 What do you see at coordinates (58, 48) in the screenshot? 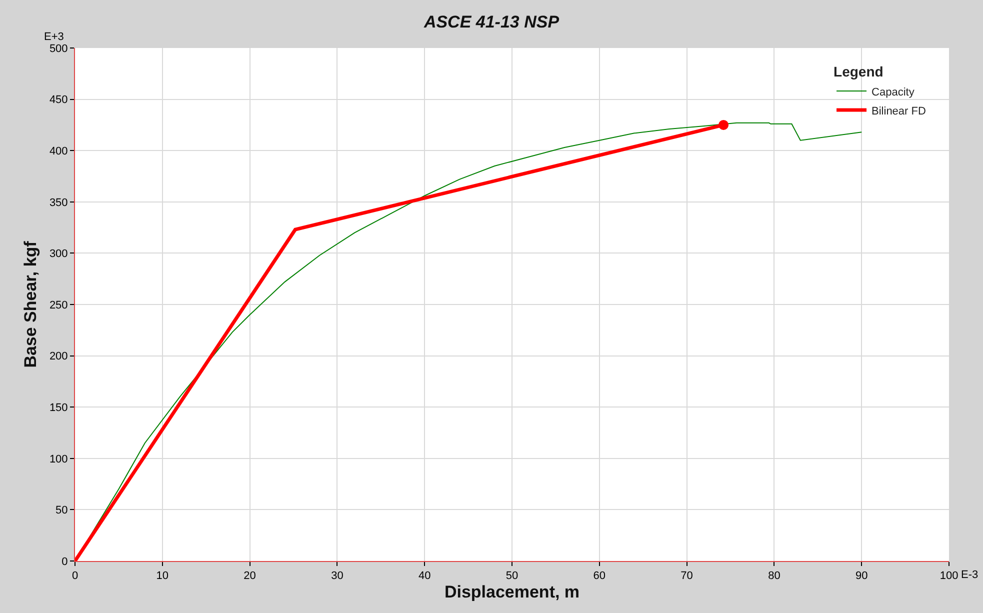
I see `y-tick-label: 500` at bounding box center [58, 48].